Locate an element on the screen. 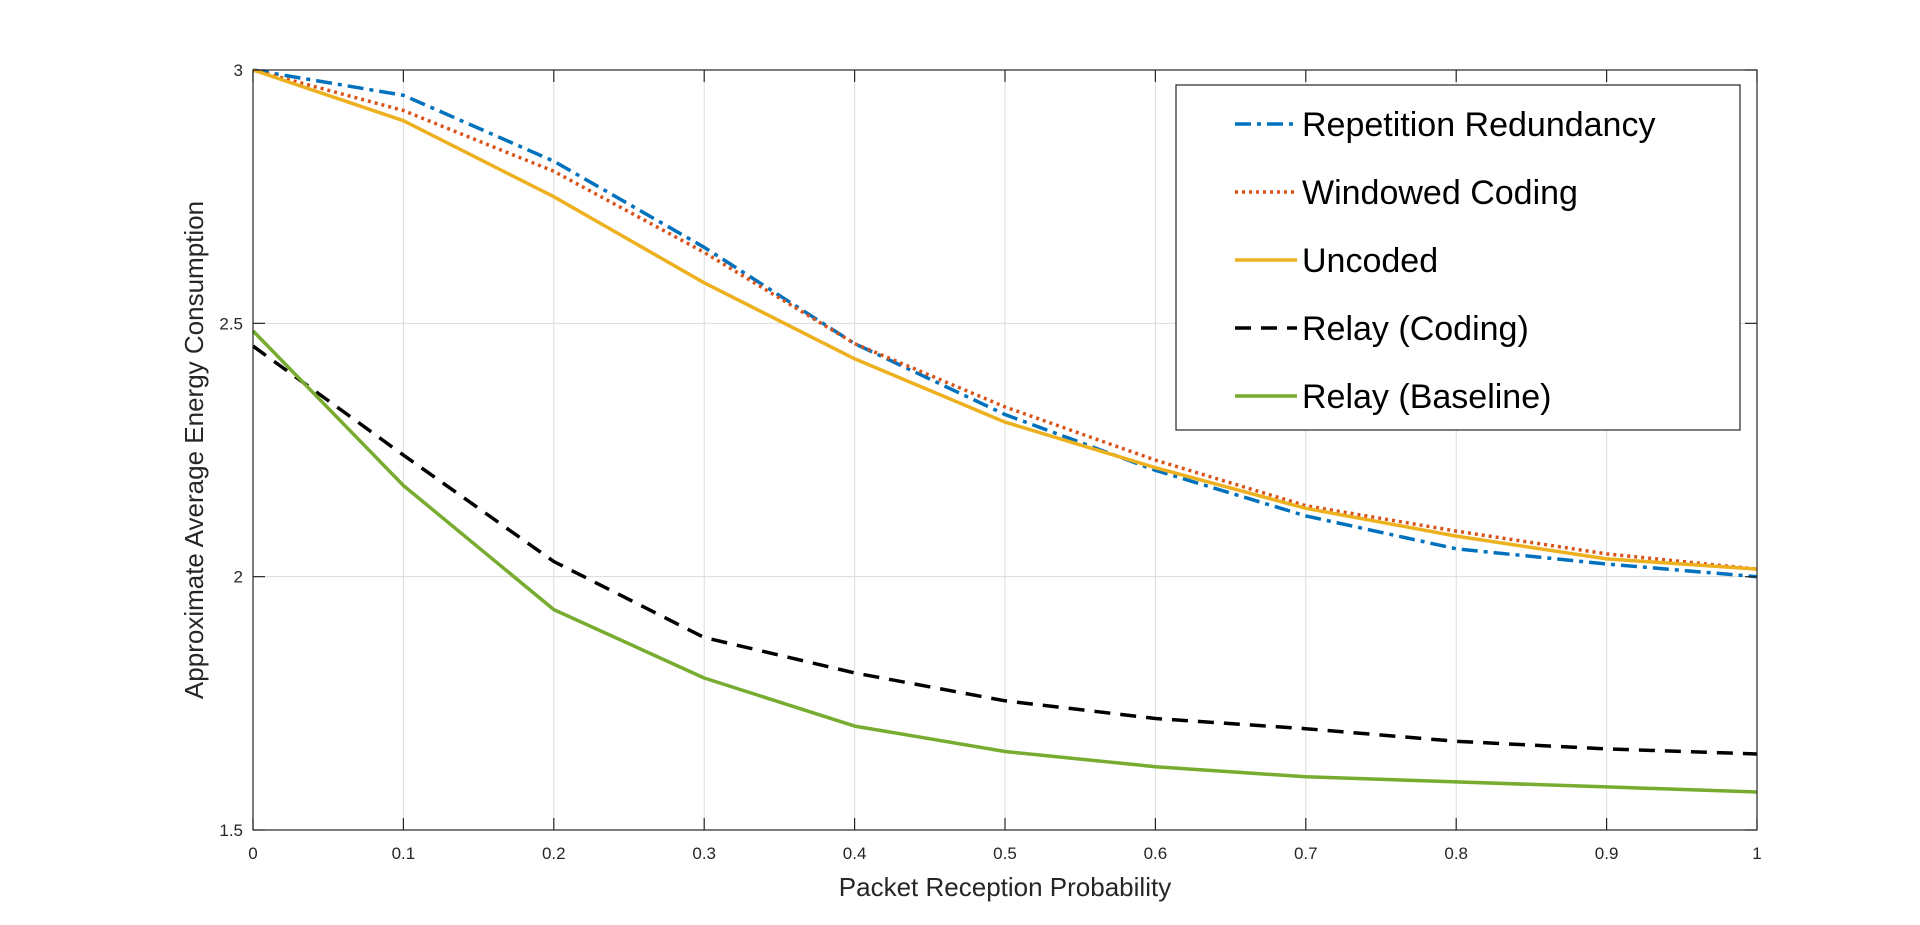 The height and width of the screenshot is (925, 1920). x-tick-label: 0.1 is located at coordinates (404, 853).